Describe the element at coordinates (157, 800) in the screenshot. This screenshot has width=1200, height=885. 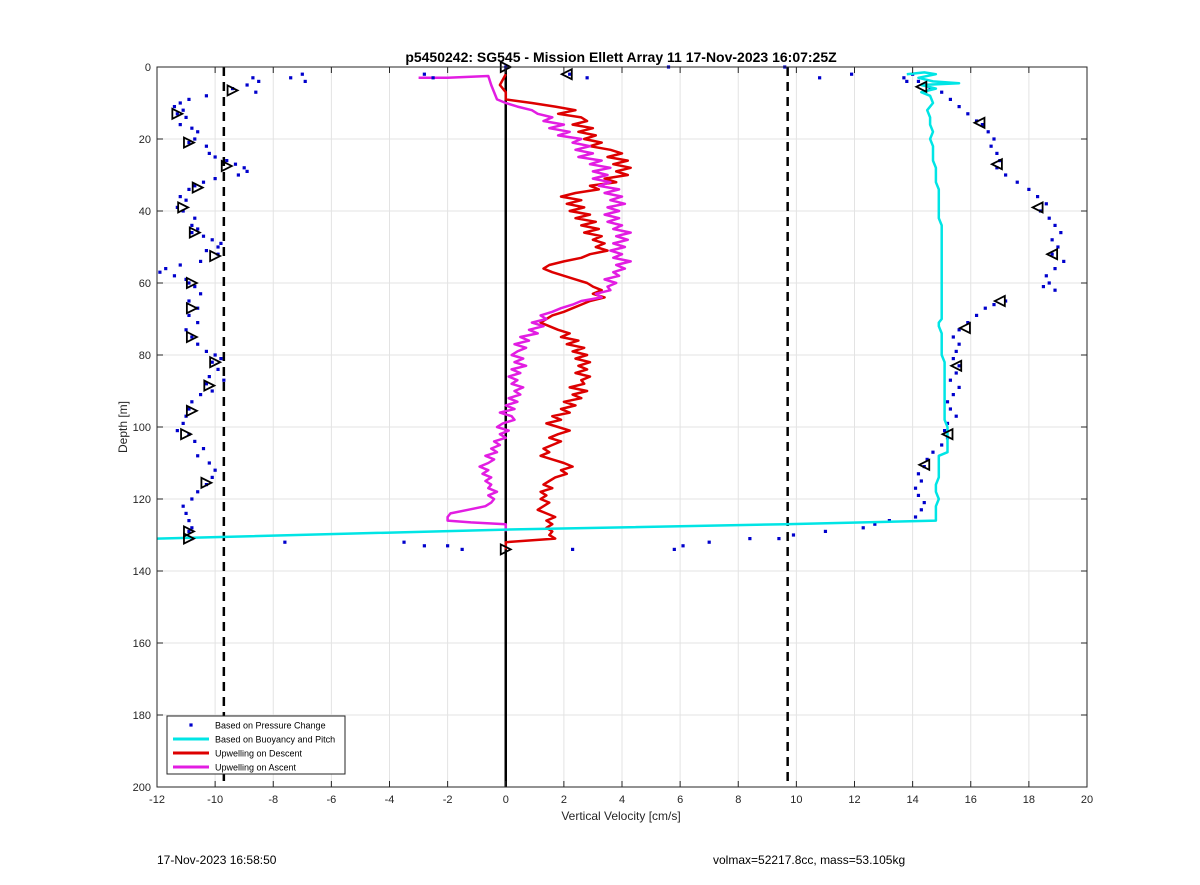
I see `x-tick-label: -12` at that location.